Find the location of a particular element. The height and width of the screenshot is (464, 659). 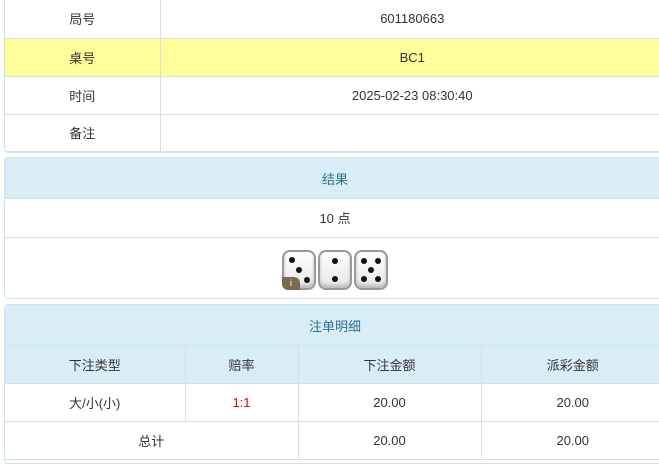

col-header: 赔率 is located at coordinates (241, 365).